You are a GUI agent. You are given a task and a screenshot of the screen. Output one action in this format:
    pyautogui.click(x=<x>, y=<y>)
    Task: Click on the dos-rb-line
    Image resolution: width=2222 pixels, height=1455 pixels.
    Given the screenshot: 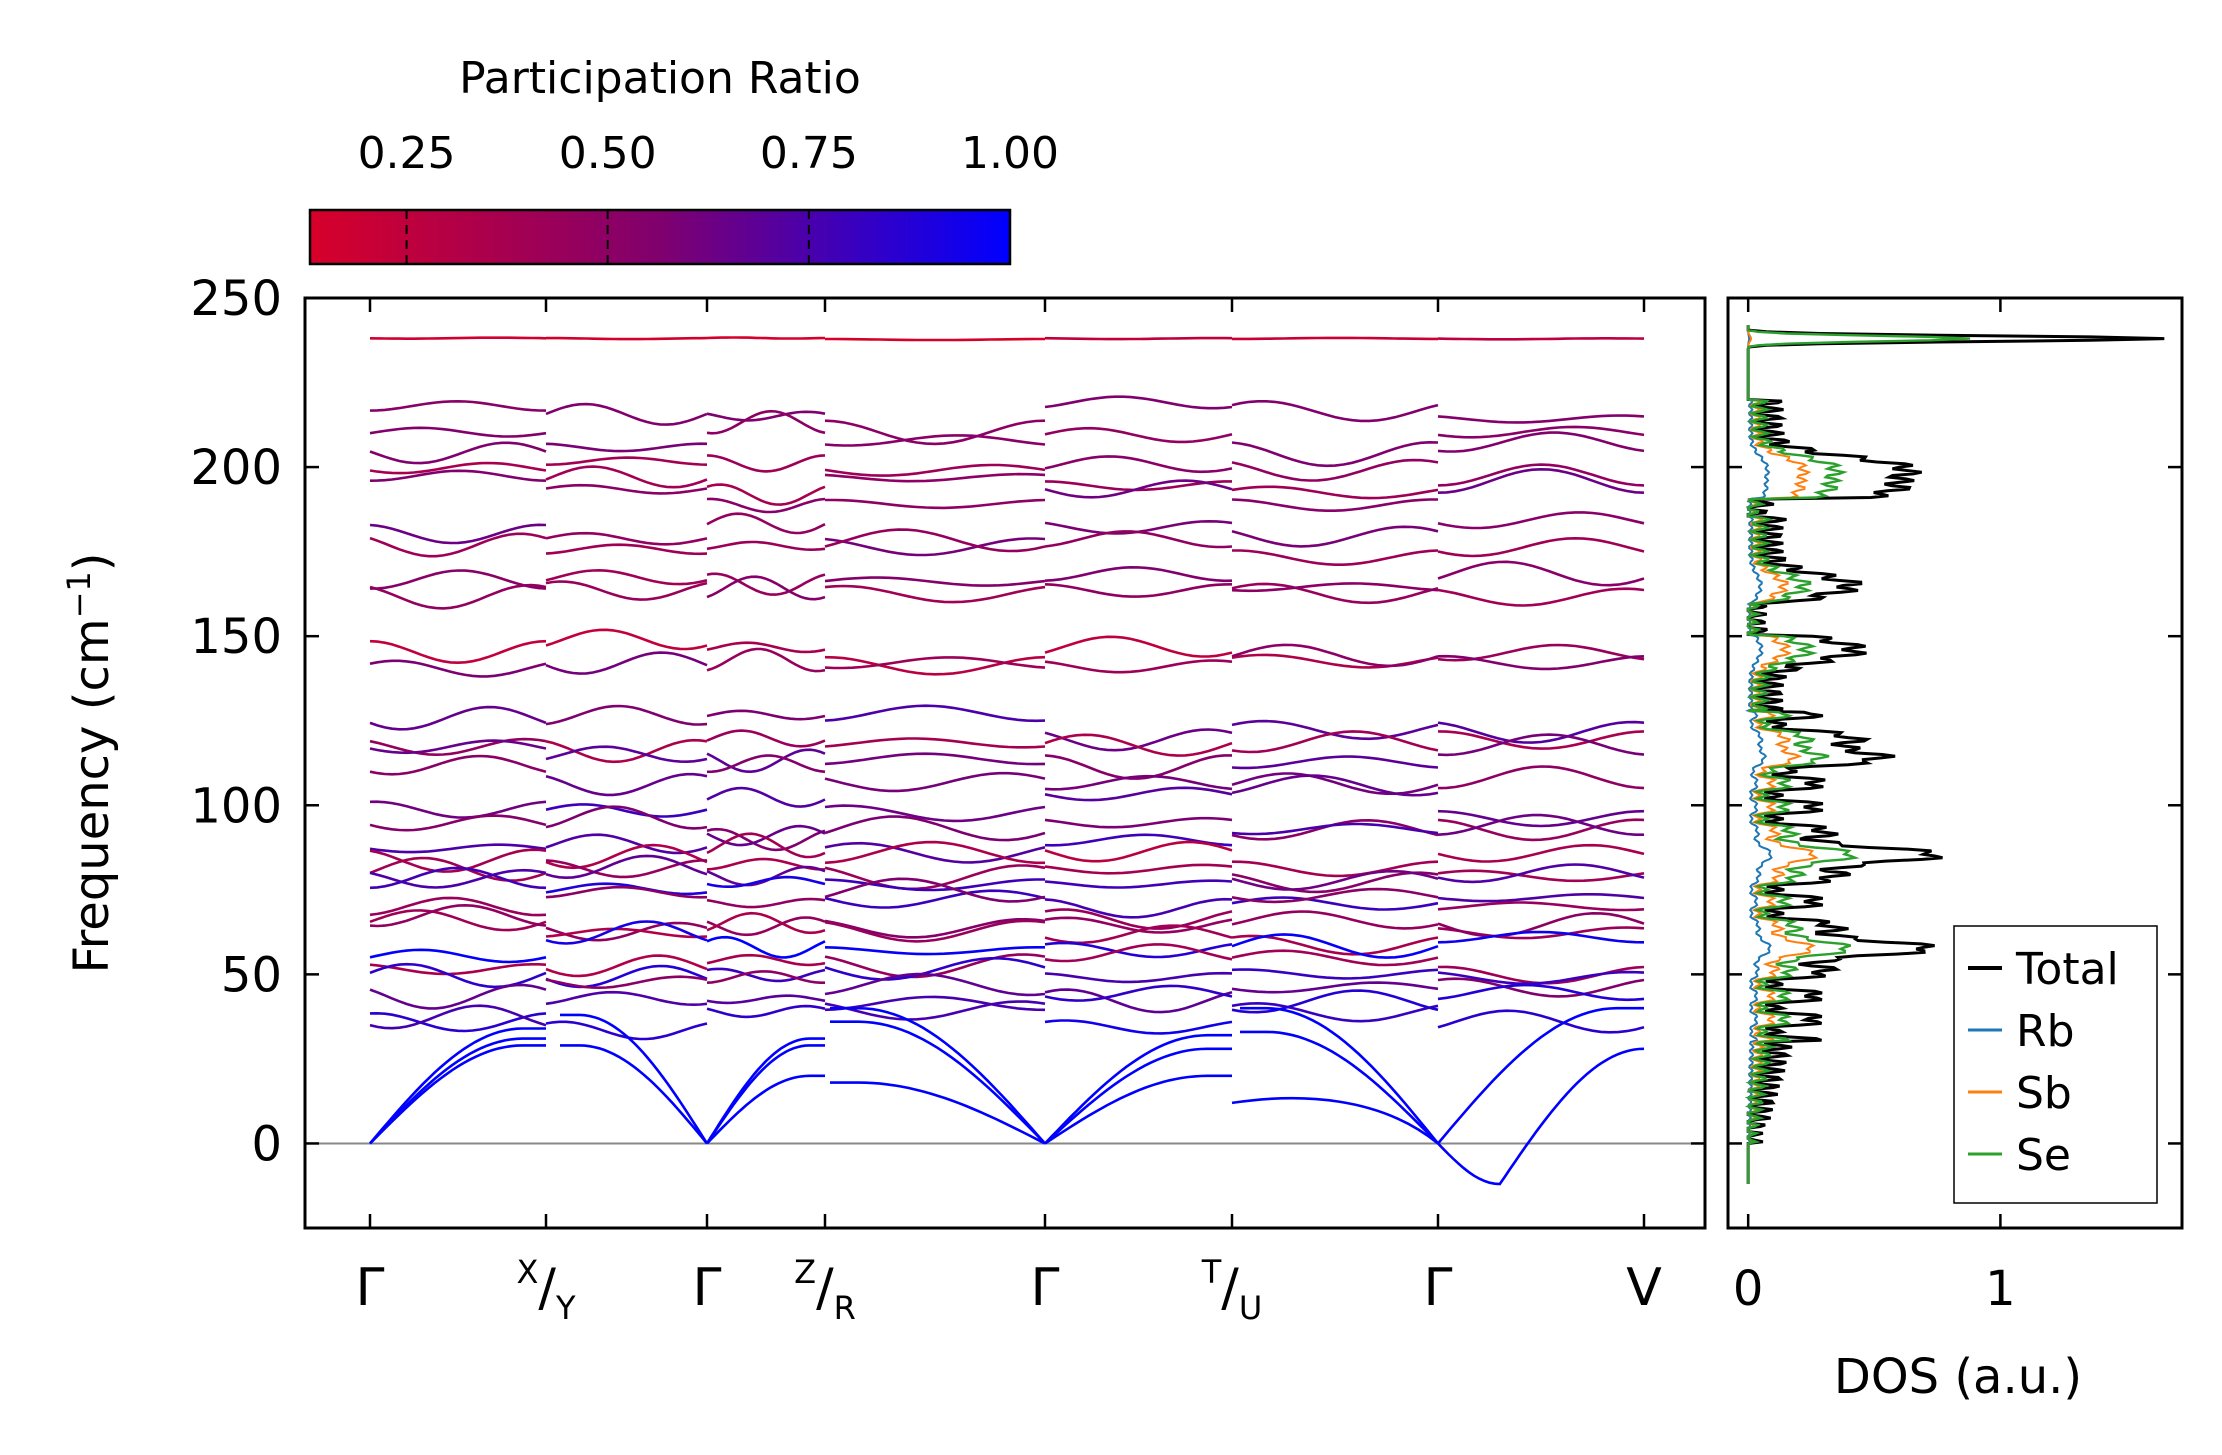 What is the action you would take?
    pyautogui.click(x=1758, y=754)
    